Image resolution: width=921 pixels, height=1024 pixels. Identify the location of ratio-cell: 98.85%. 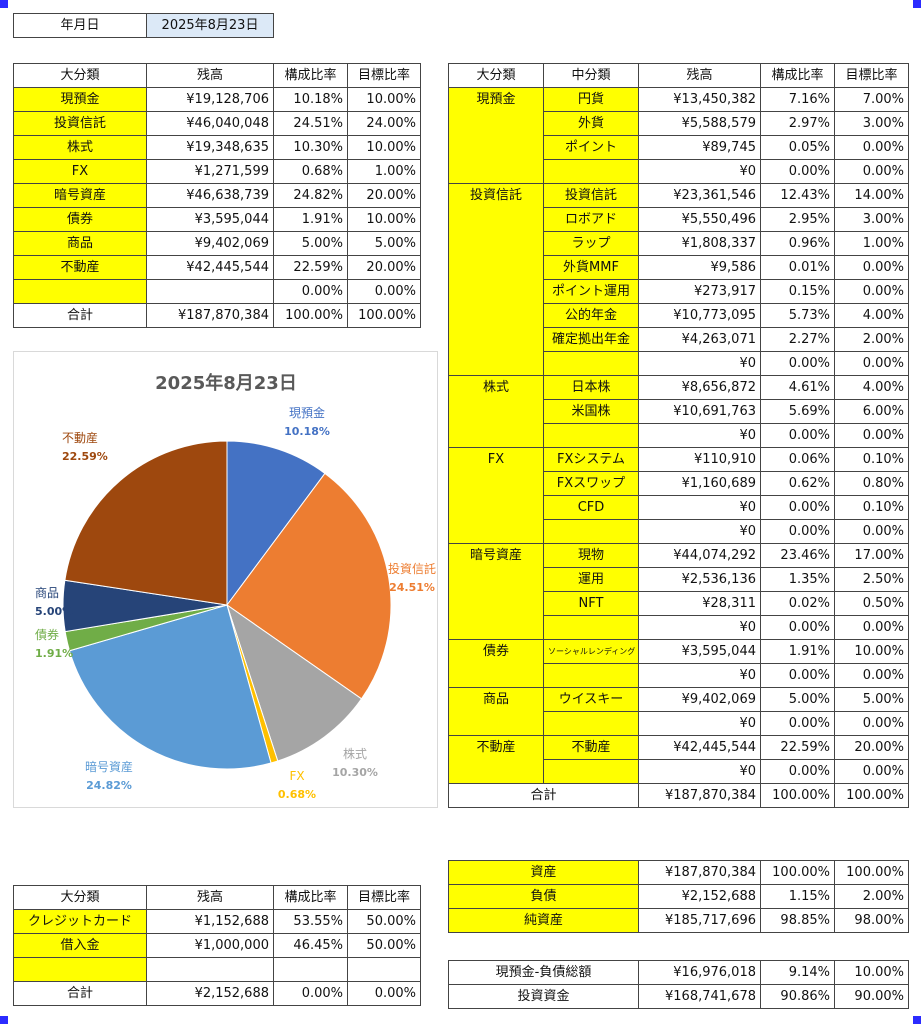
(797, 920).